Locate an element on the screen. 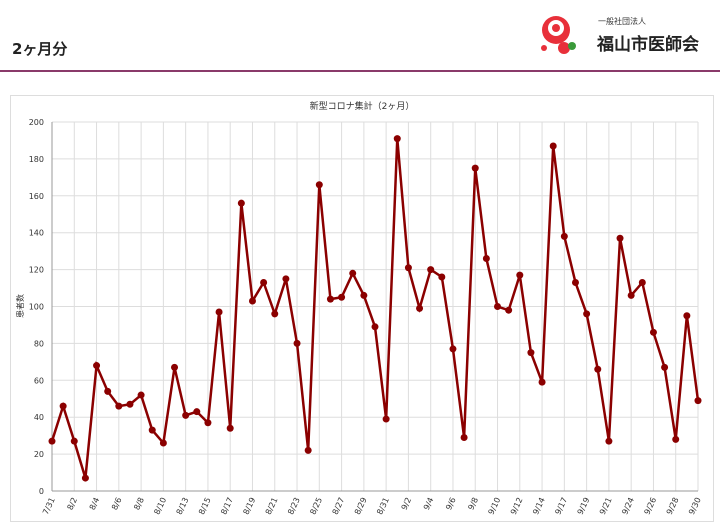  header: 2ヶ月分 一般社団法人 福山市医師会 is located at coordinates (360, 36).